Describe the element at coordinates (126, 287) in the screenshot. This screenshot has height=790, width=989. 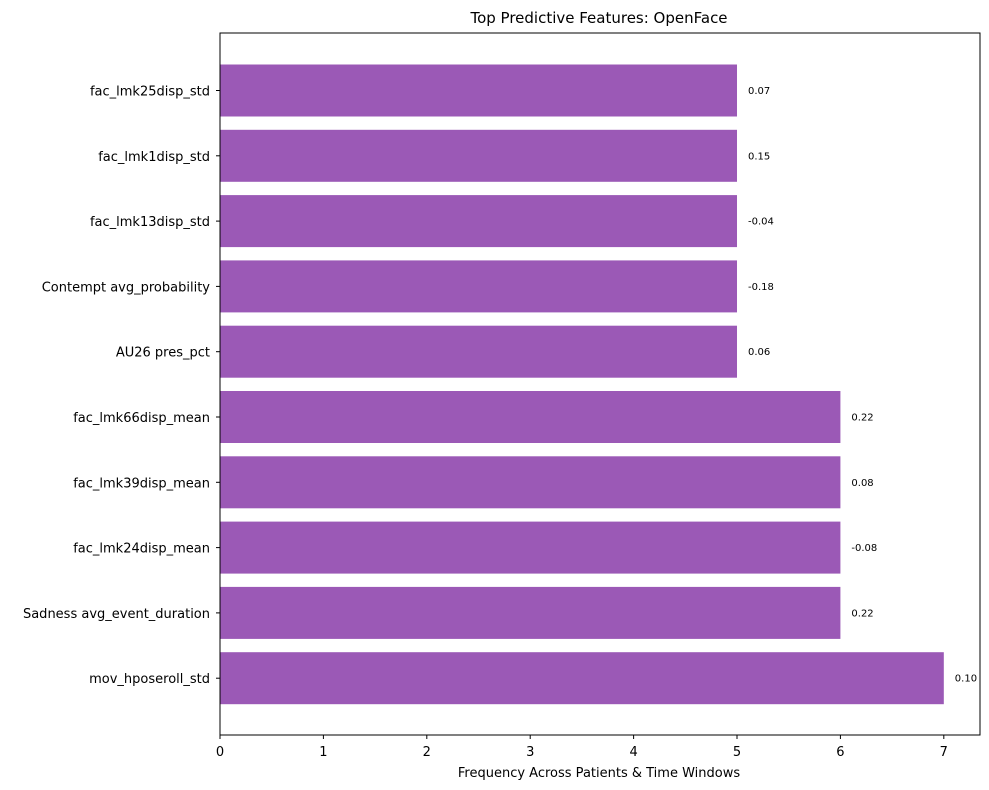
I see `y-tick-label: Contempt avg_probability` at that location.